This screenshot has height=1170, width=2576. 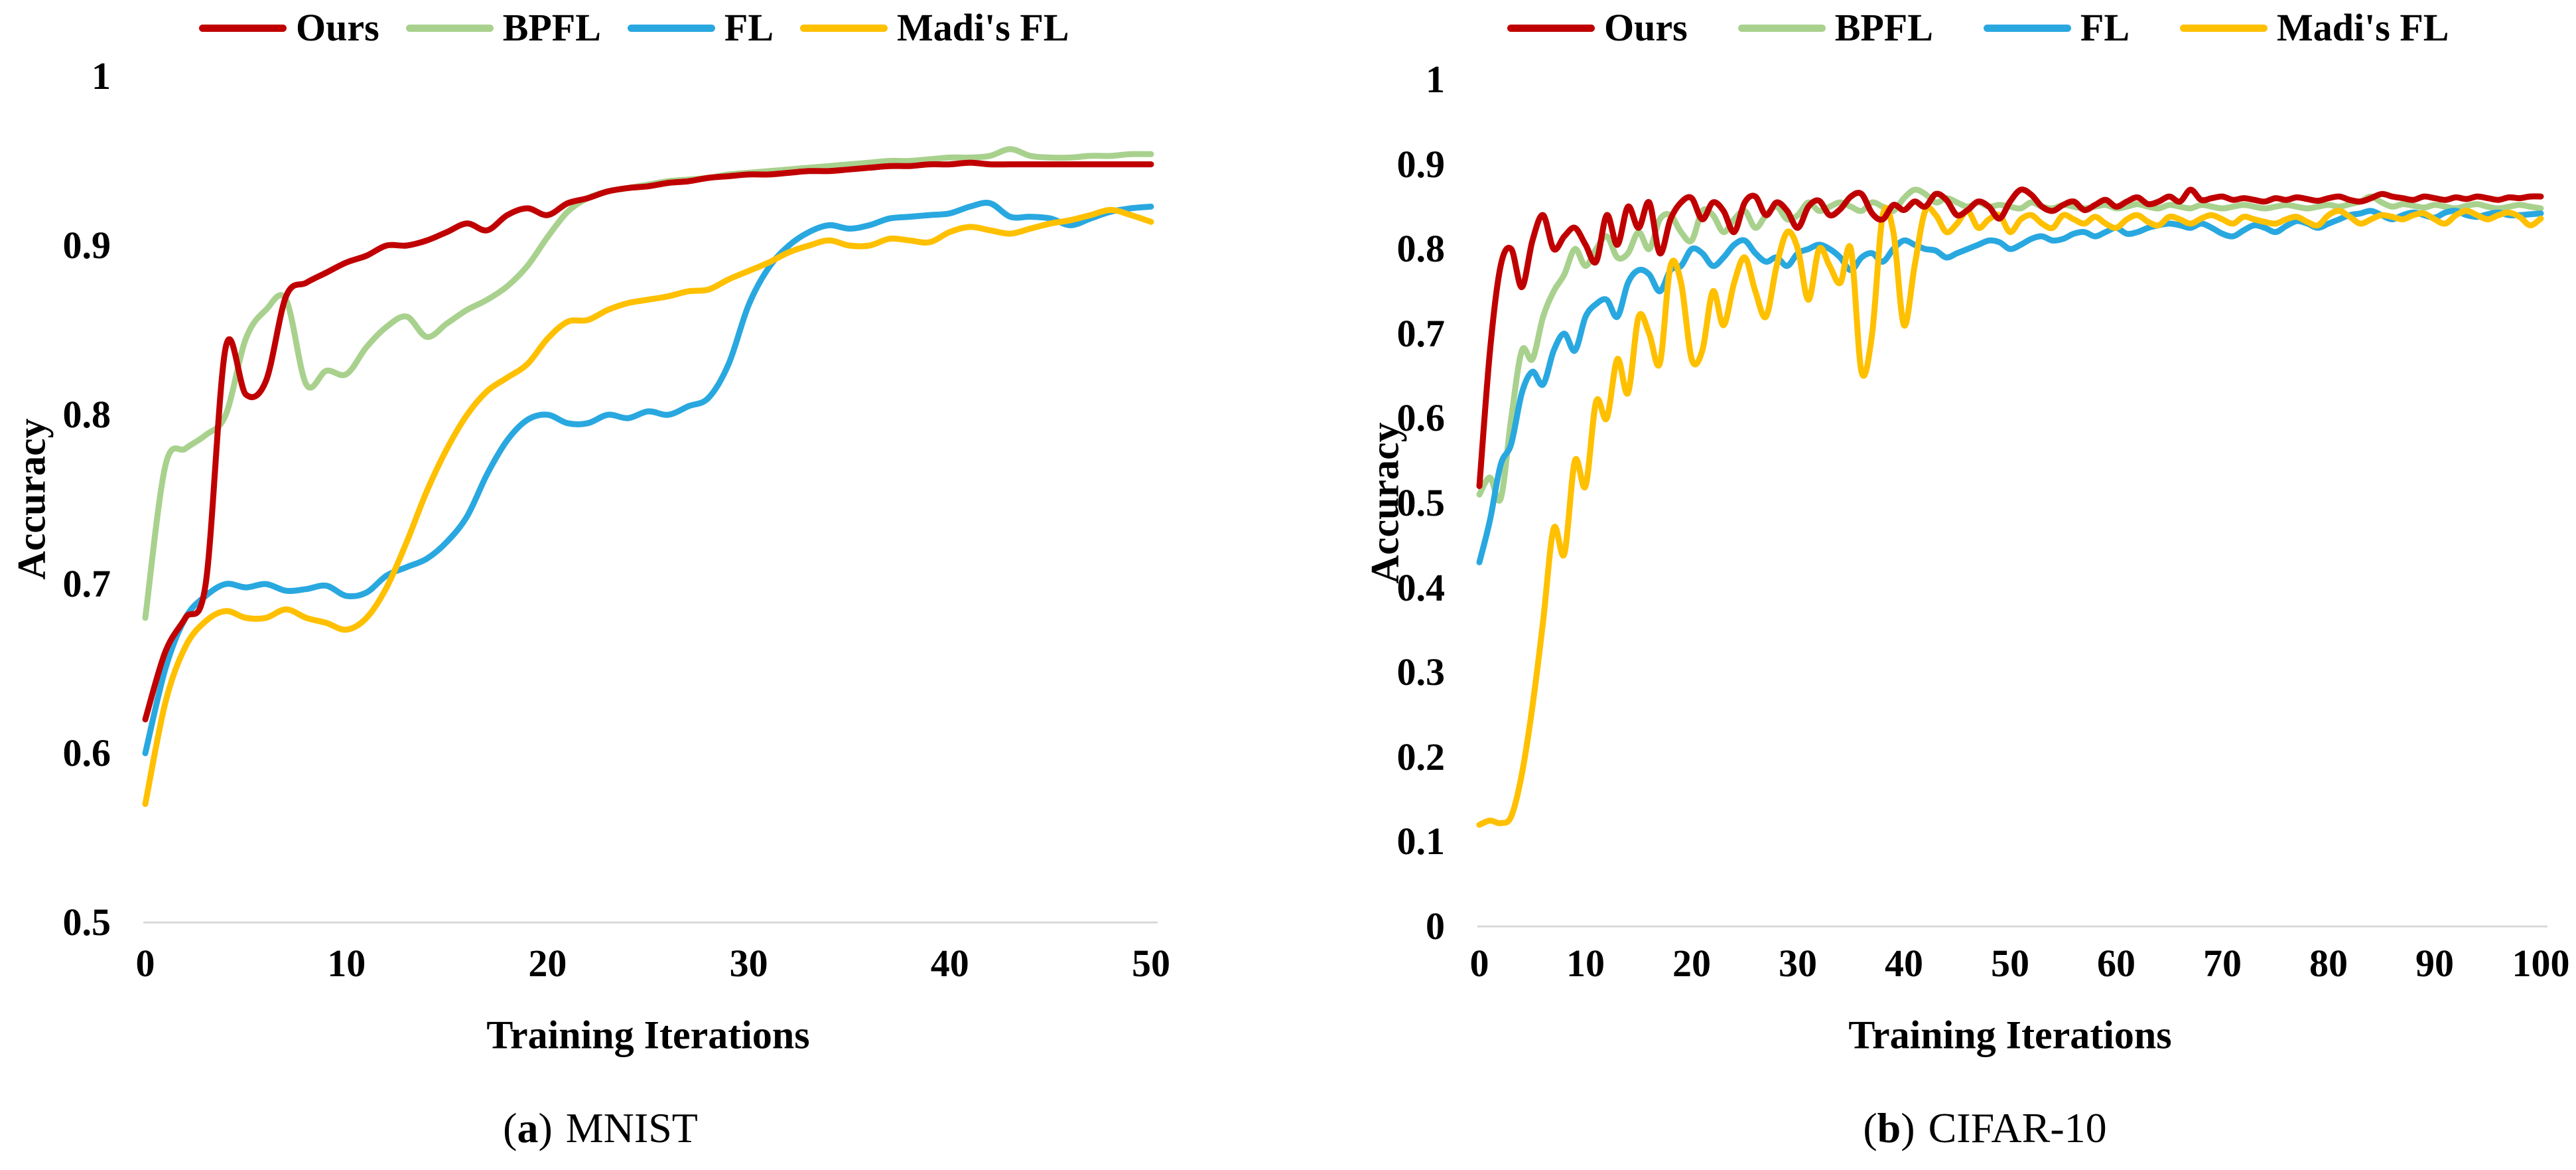 I want to click on x-axis-title-cifar10: Training Iterations, so click(x=2010, y=1035).